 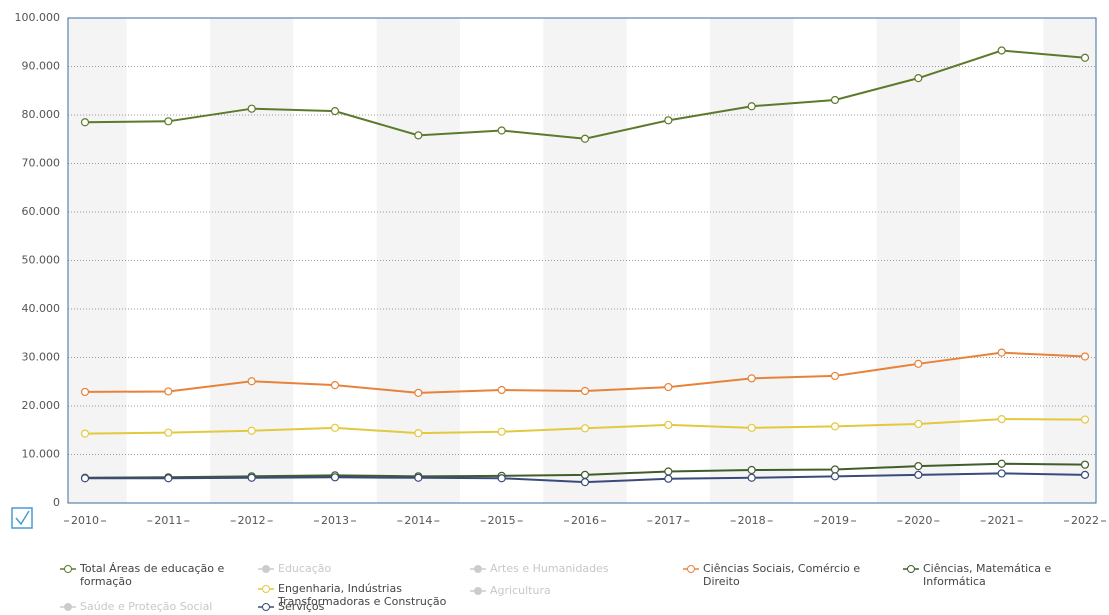 I want to click on x-tick-label: 2021, so click(x=1002, y=520).